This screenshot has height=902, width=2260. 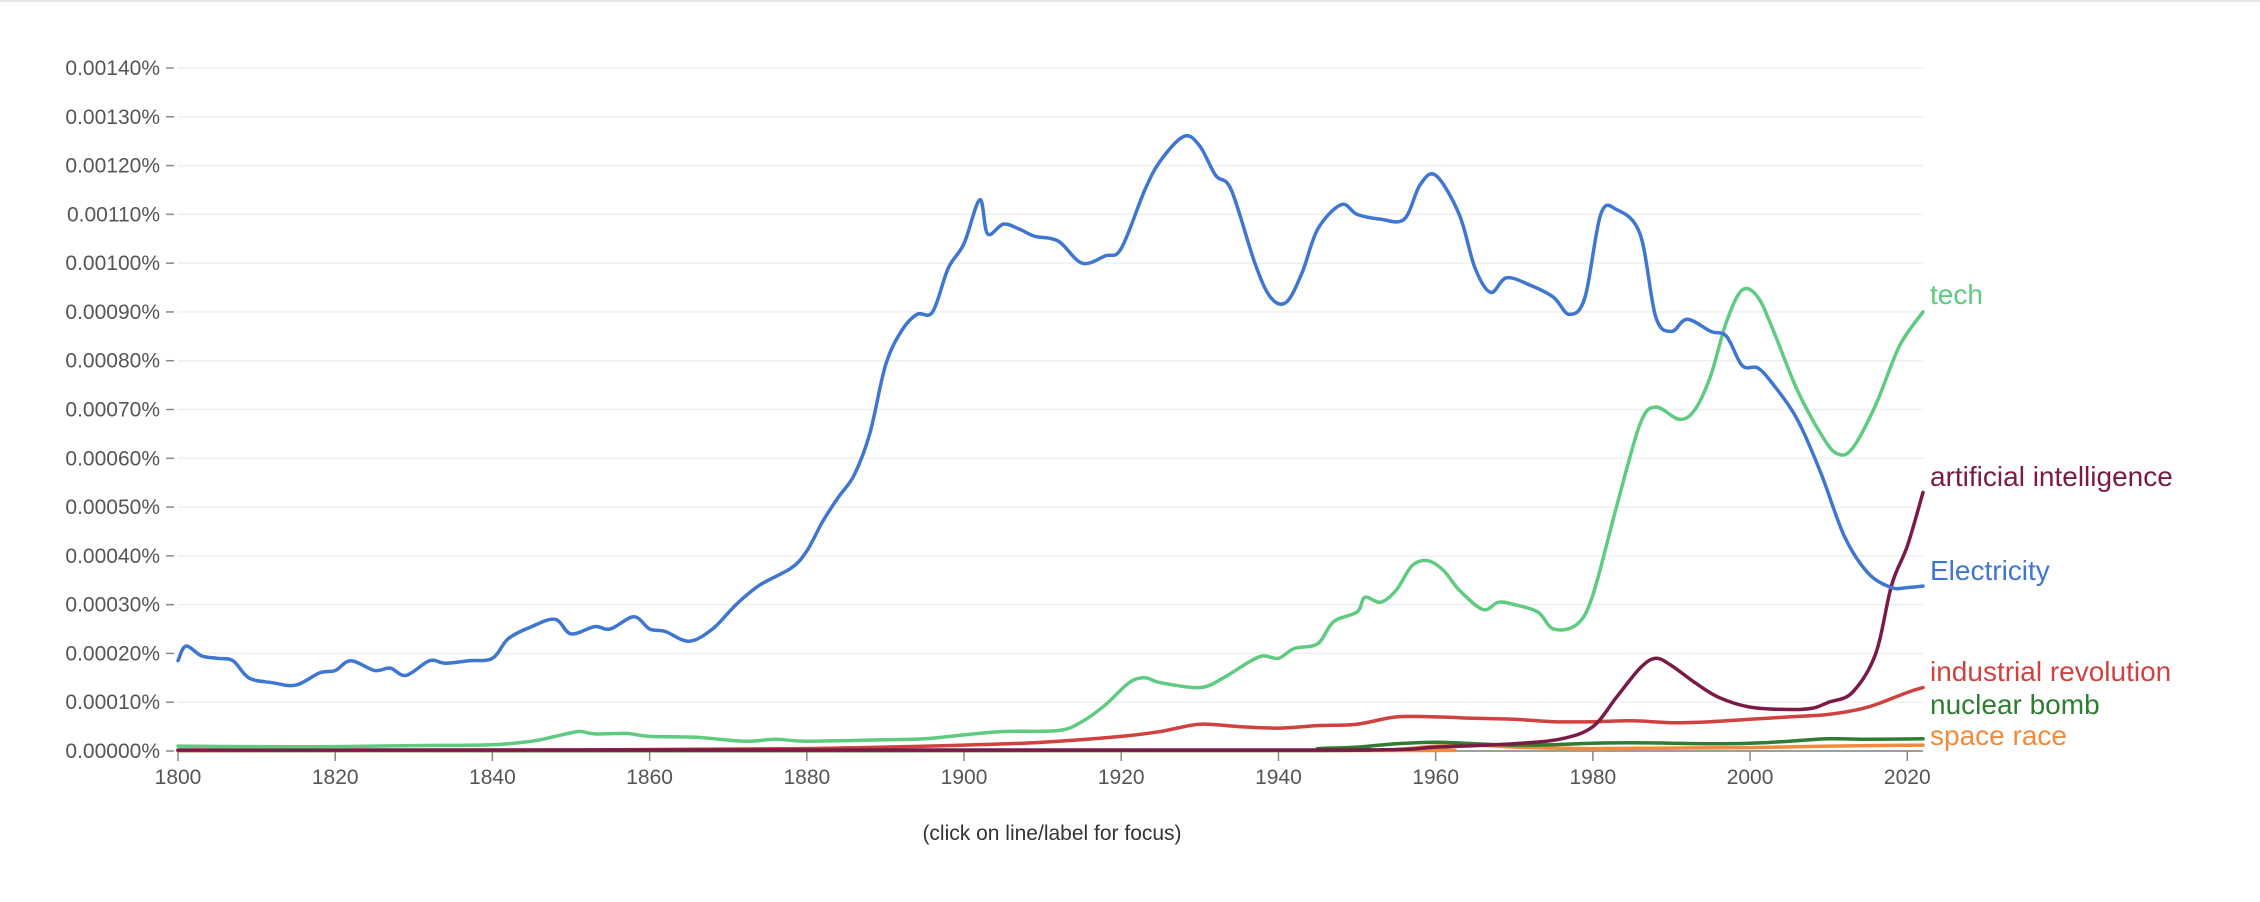 What do you see at coordinates (112, 605) in the screenshot?
I see `y-tick-label: 0.00030%` at bounding box center [112, 605].